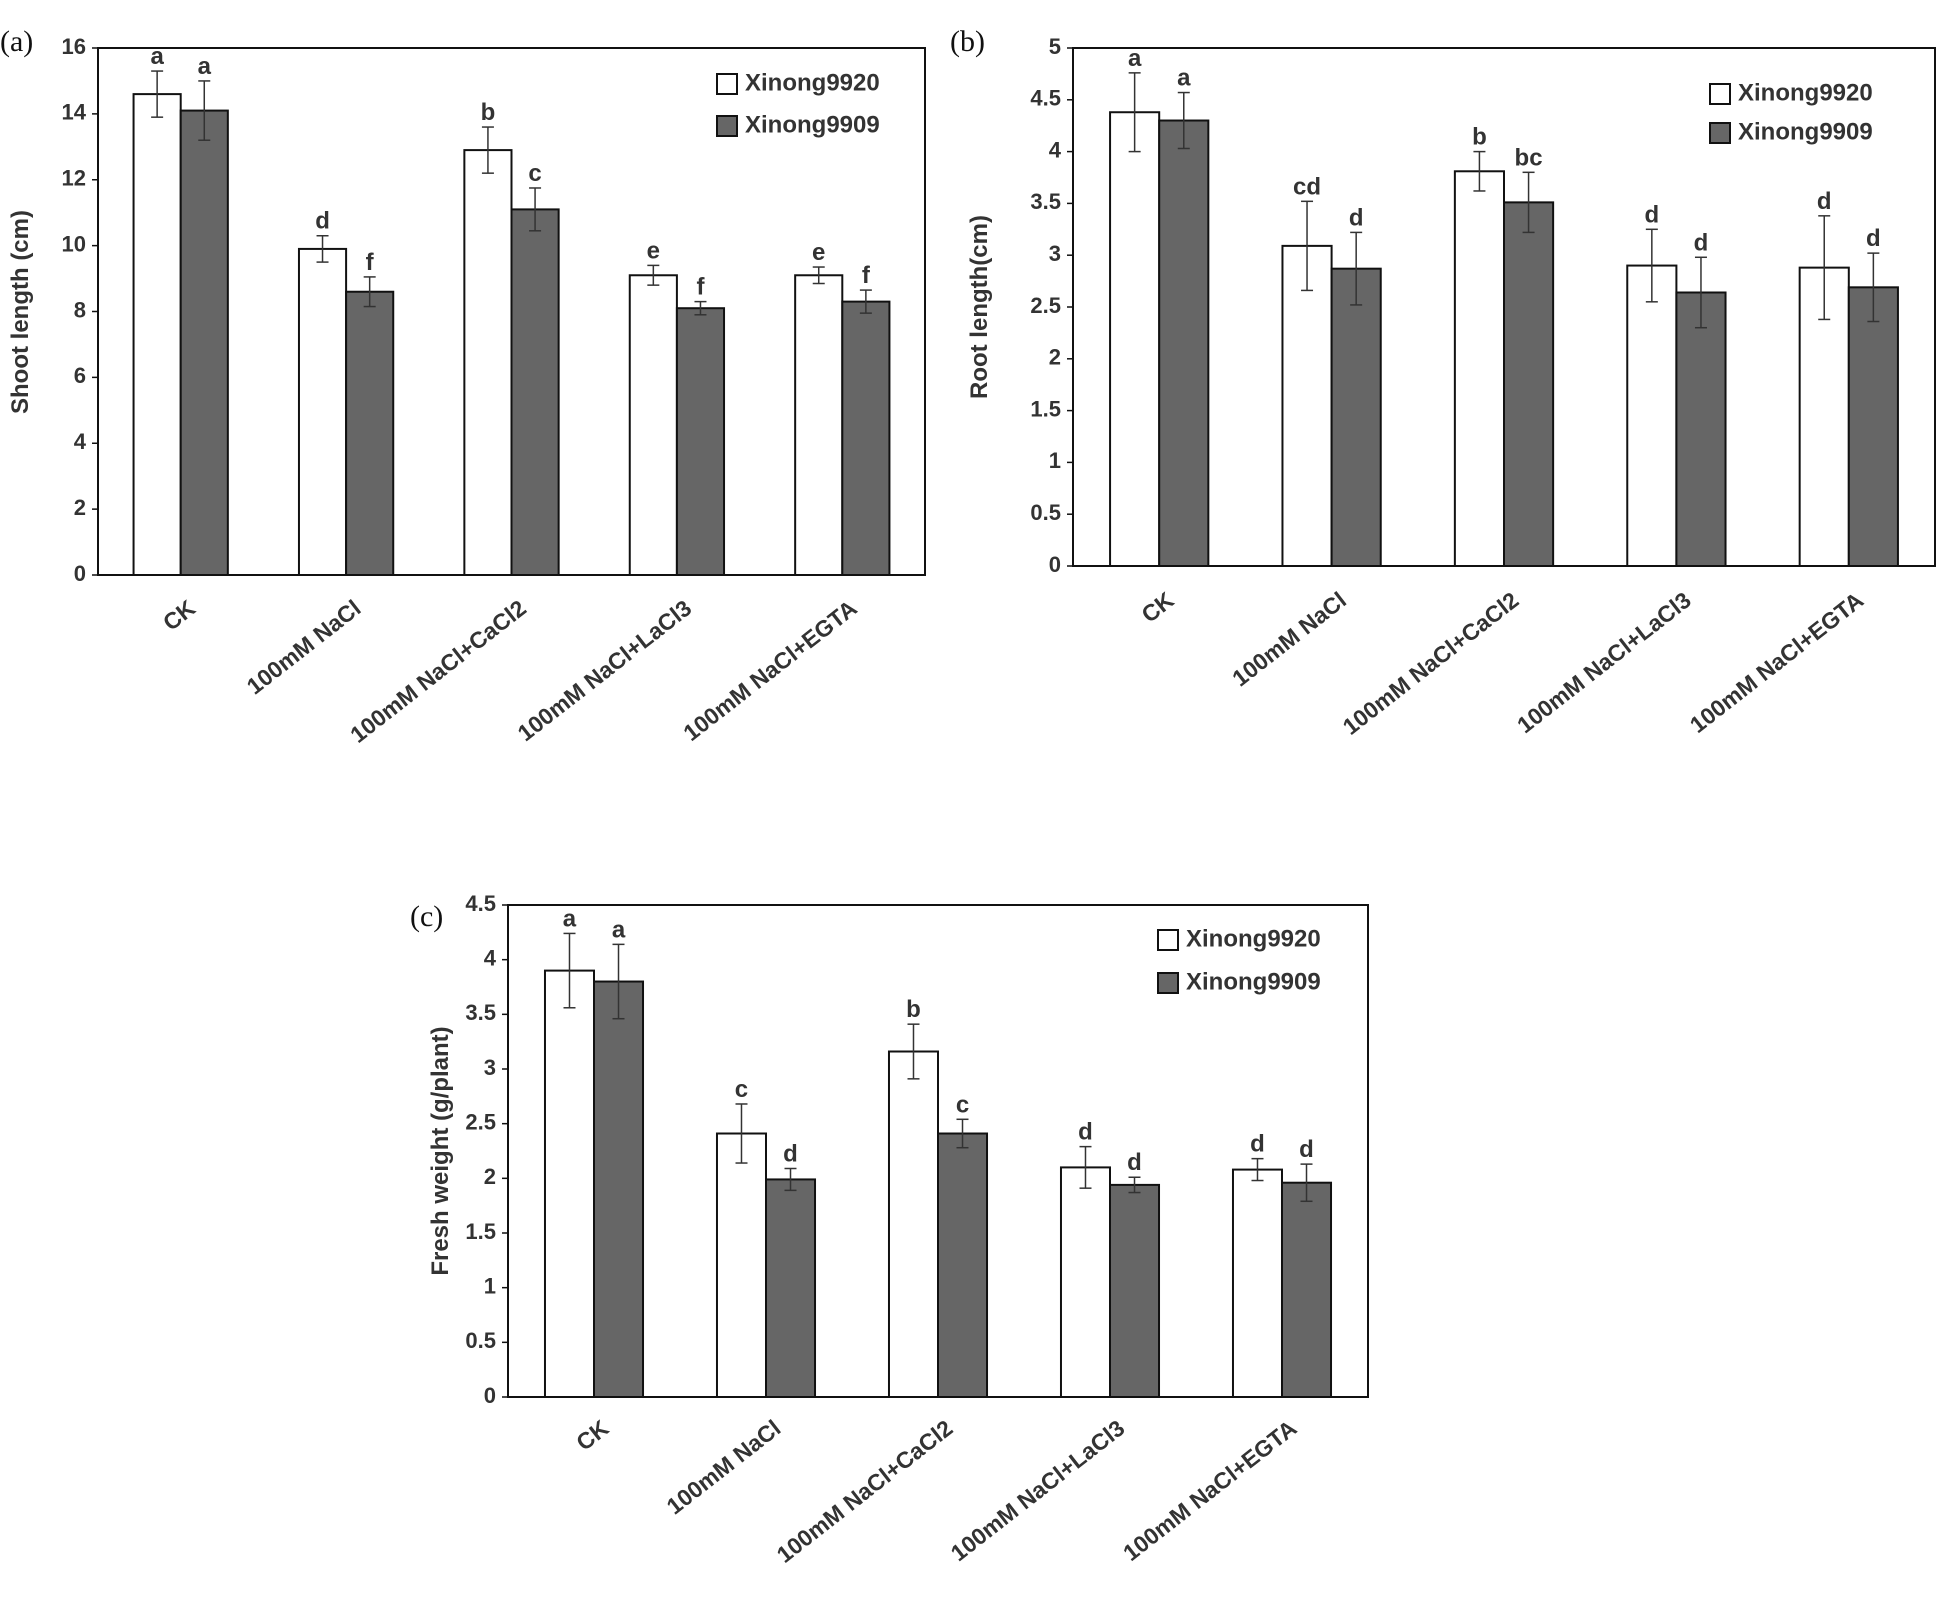 This screenshot has width=1938, height=1623. What do you see at coordinates (74, 243) in the screenshot?
I see `y-tick-label: 10` at bounding box center [74, 243].